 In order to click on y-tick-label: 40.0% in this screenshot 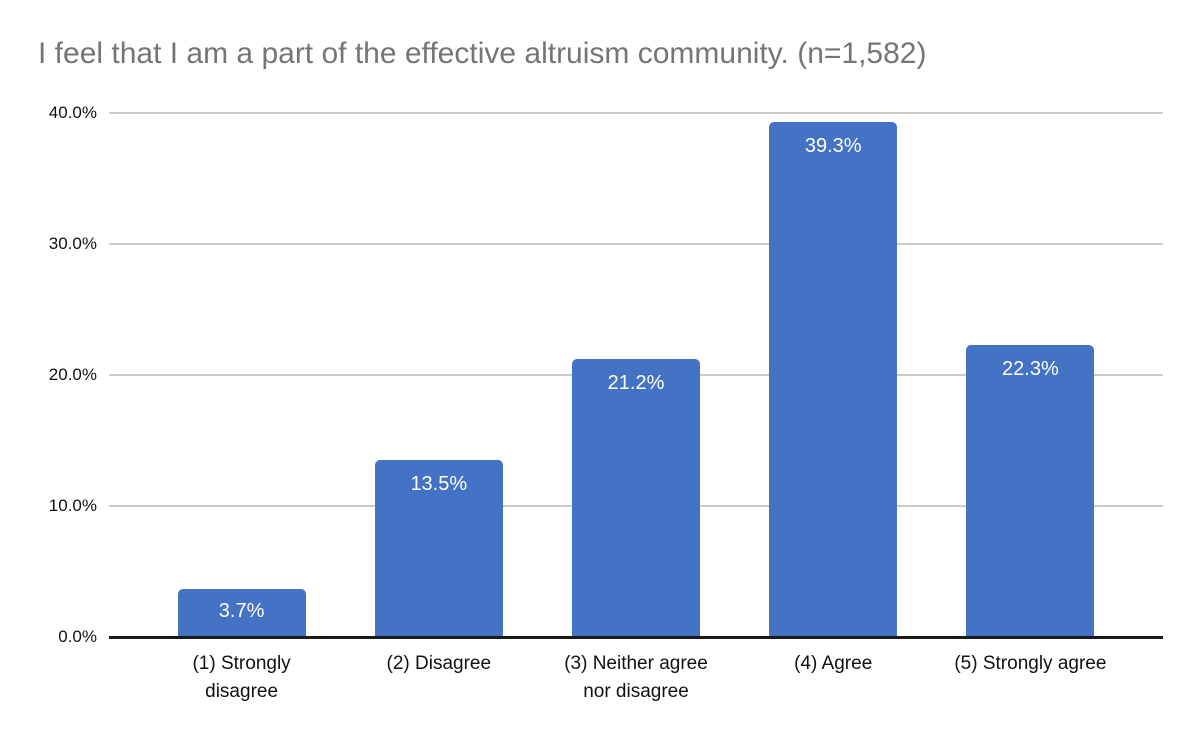, I will do `click(72, 112)`.